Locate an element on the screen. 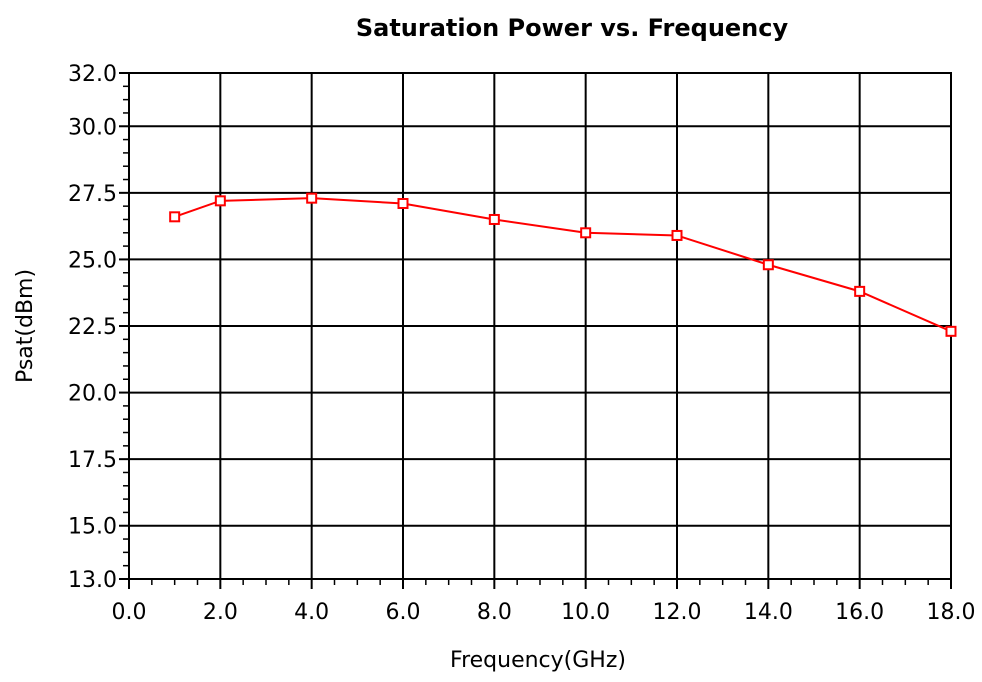  y-tick-label: 15.0 is located at coordinates (92, 527).